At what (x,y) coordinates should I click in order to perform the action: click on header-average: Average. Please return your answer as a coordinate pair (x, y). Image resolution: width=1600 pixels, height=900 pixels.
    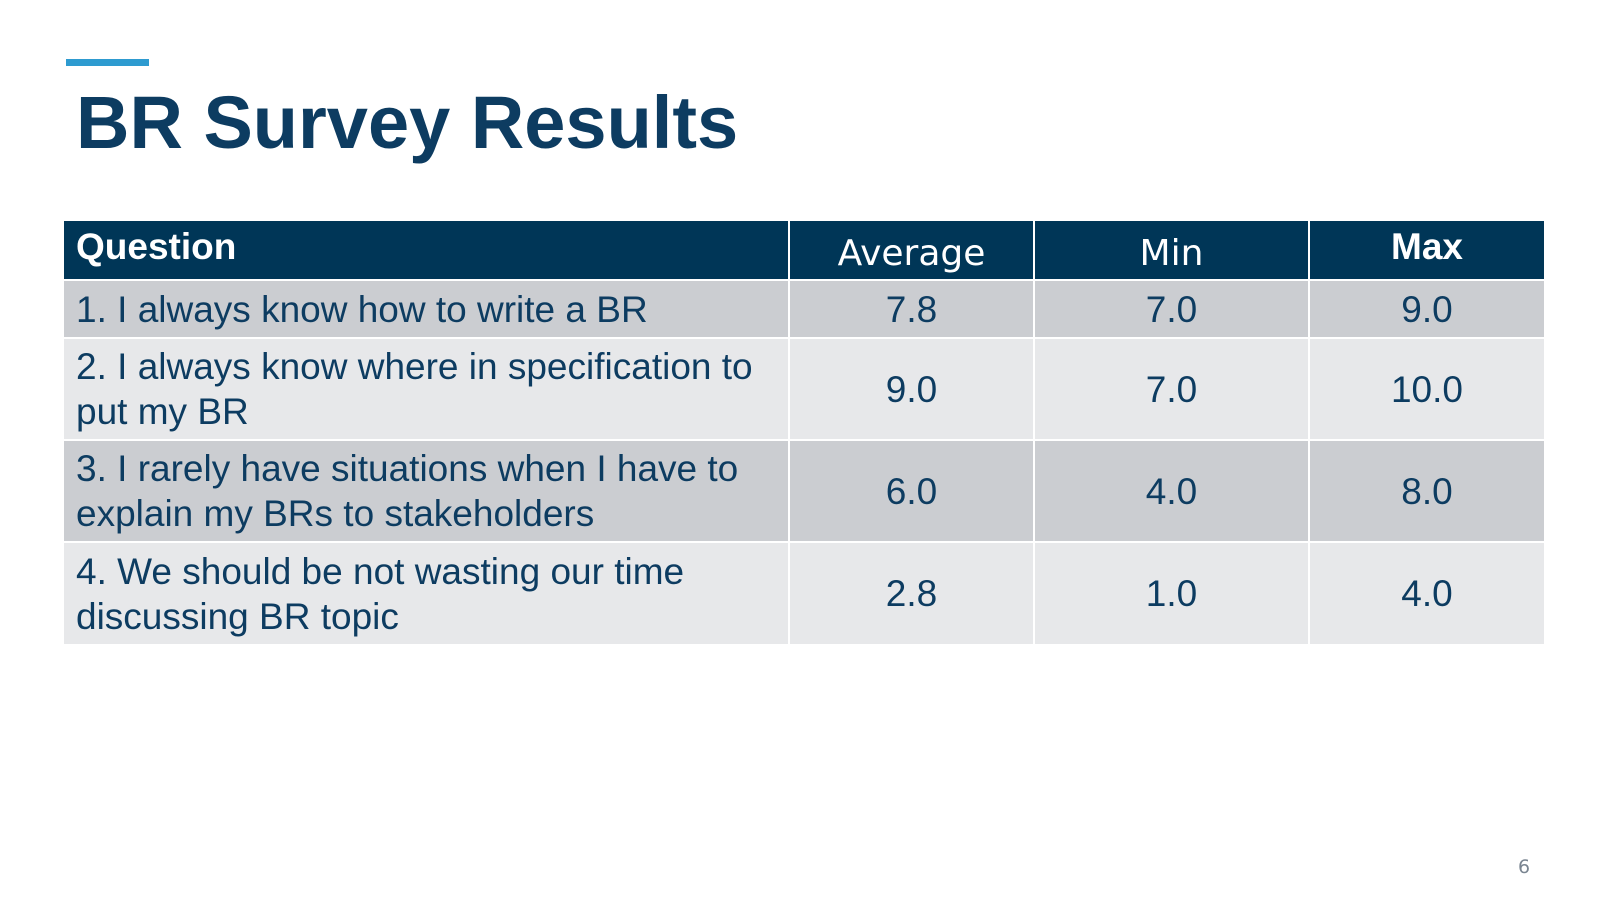
    Looking at the image, I should click on (912, 251).